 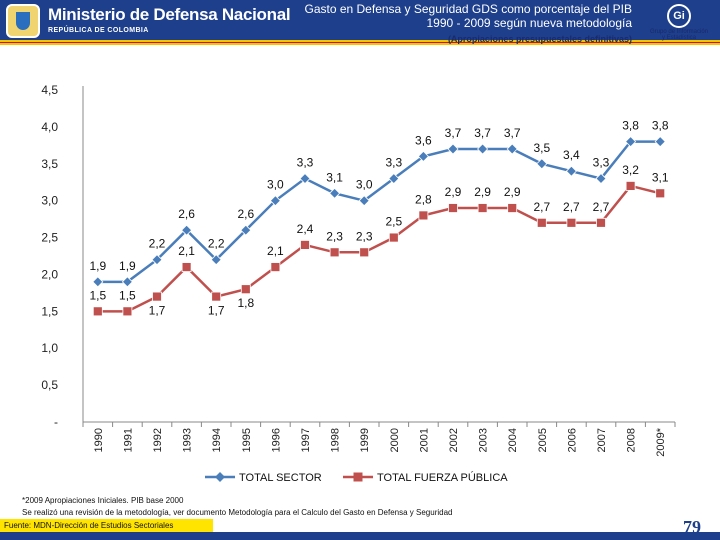 What do you see at coordinates (128, 440) in the screenshot?
I see `x-tick-label: 1991` at bounding box center [128, 440].